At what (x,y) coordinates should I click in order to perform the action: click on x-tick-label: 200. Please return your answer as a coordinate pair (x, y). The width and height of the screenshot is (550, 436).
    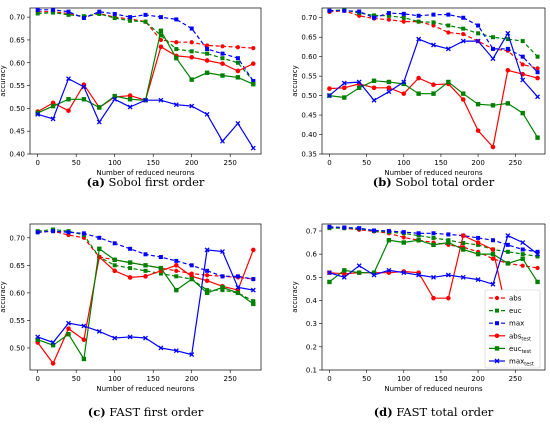
    Looking at the image, I should click on (477, 379).